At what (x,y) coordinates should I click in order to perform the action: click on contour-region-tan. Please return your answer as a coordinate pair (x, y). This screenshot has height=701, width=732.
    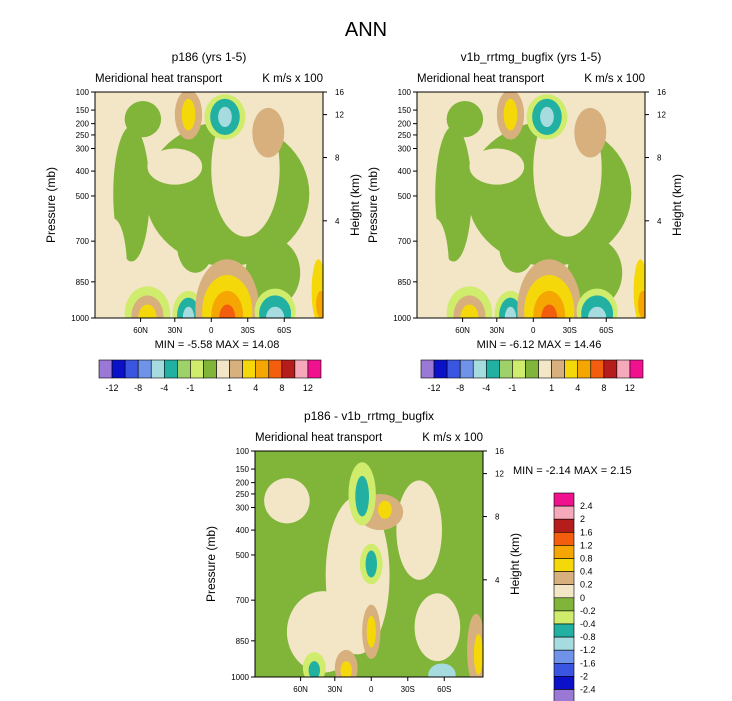
    Looking at the image, I should click on (590, 132).